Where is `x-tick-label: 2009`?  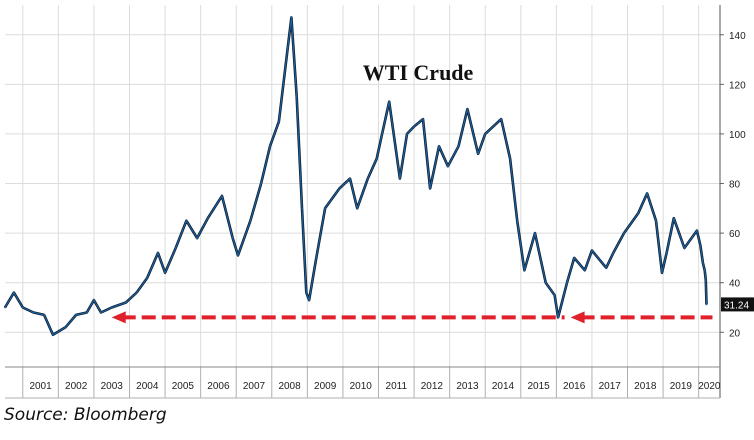 x-tick-label: 2009 is located at coordinates (325, 386).